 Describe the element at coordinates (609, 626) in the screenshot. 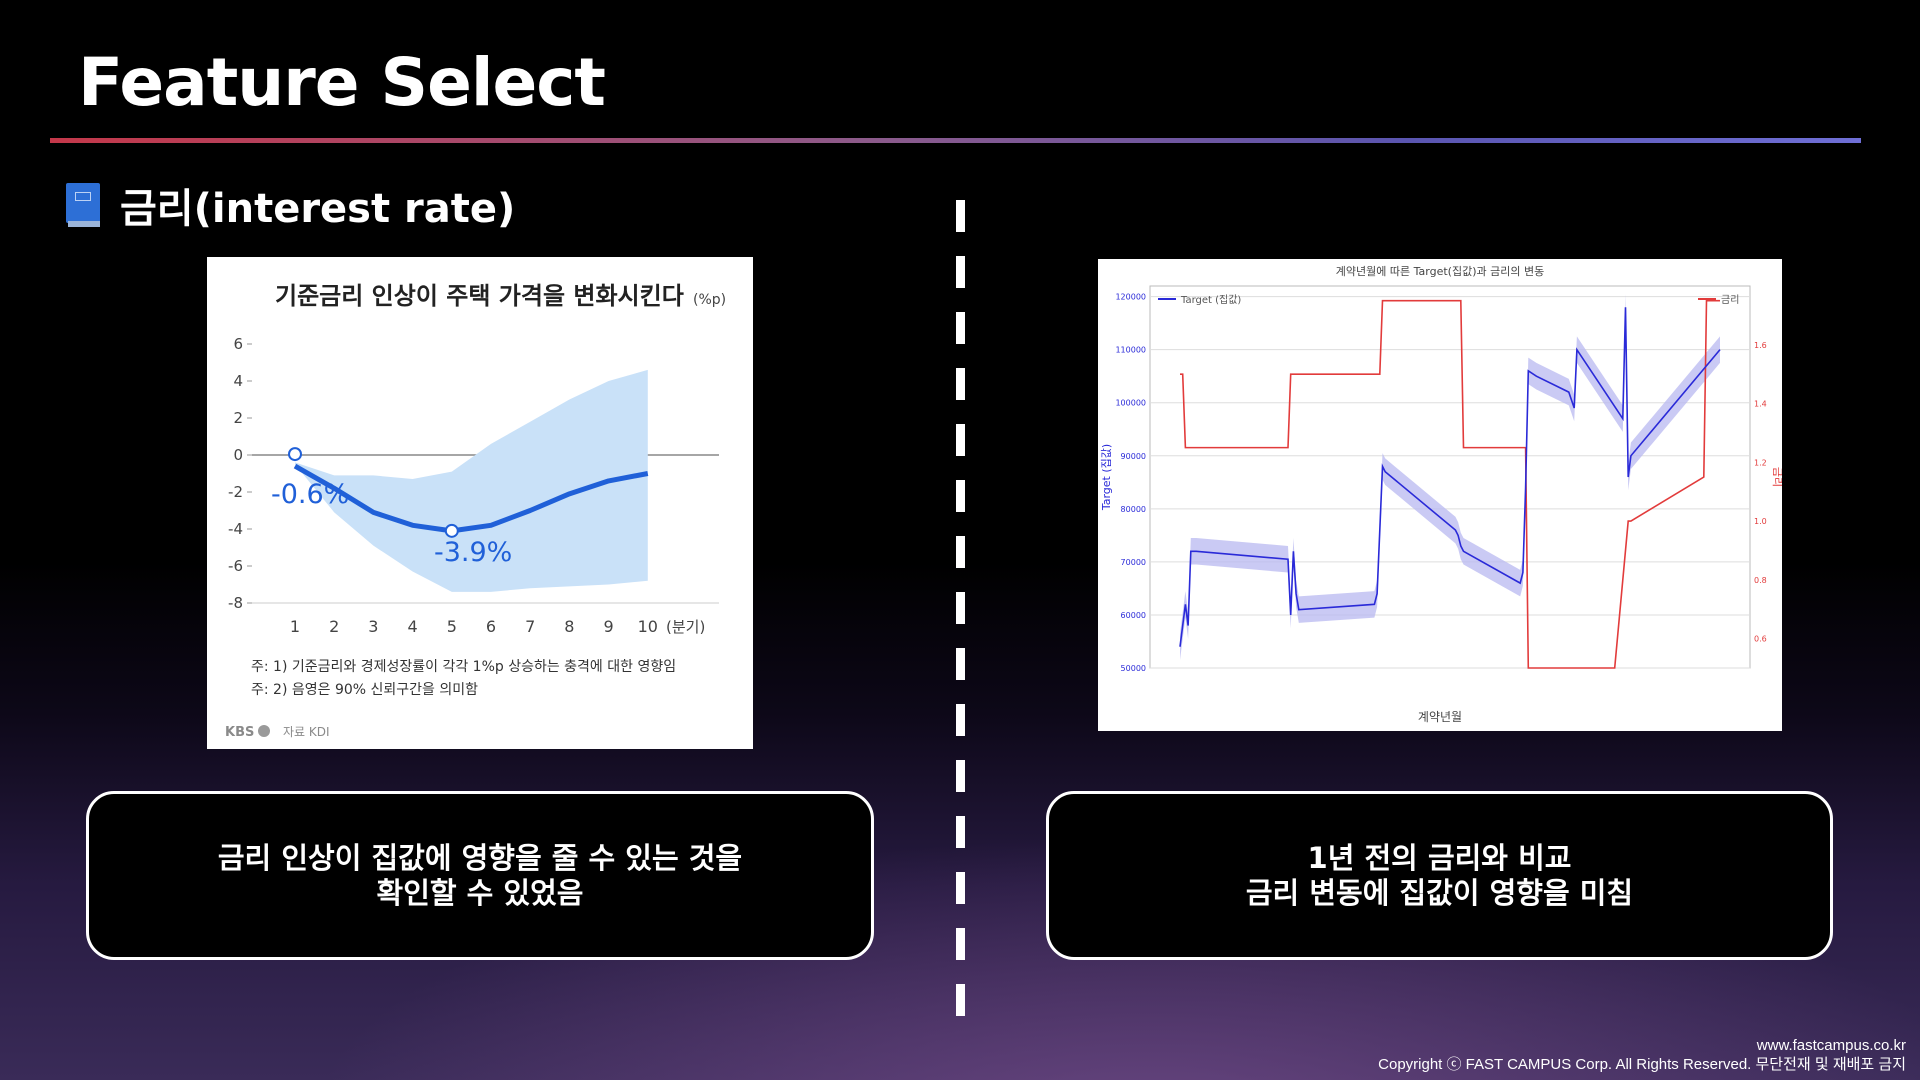

I see `x-tick-label: 9` at that location.